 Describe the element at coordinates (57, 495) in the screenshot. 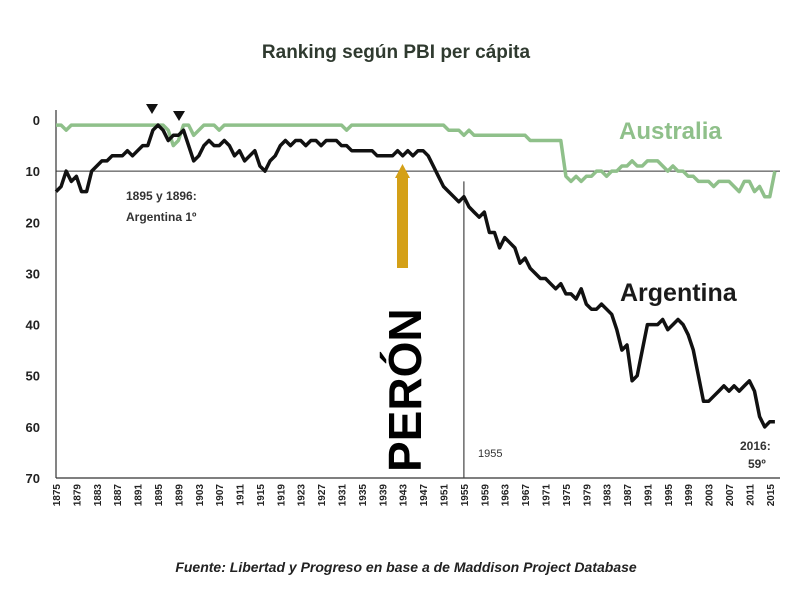

I see `x-tick-label: 1875` at that location.